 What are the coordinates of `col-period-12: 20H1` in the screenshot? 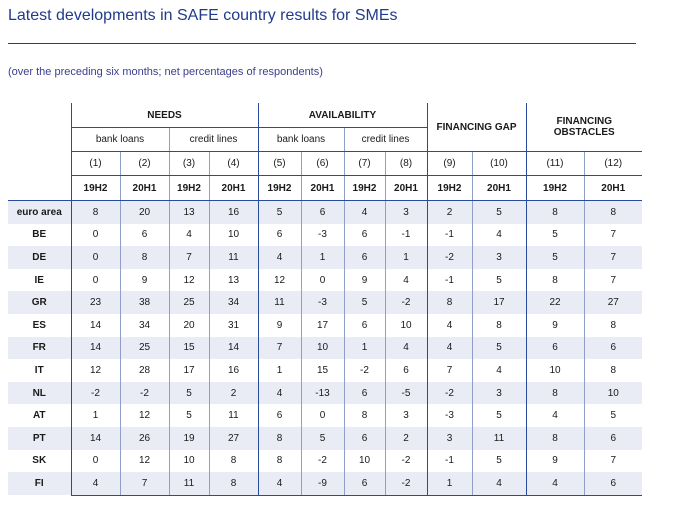 It's located at (612, 188).